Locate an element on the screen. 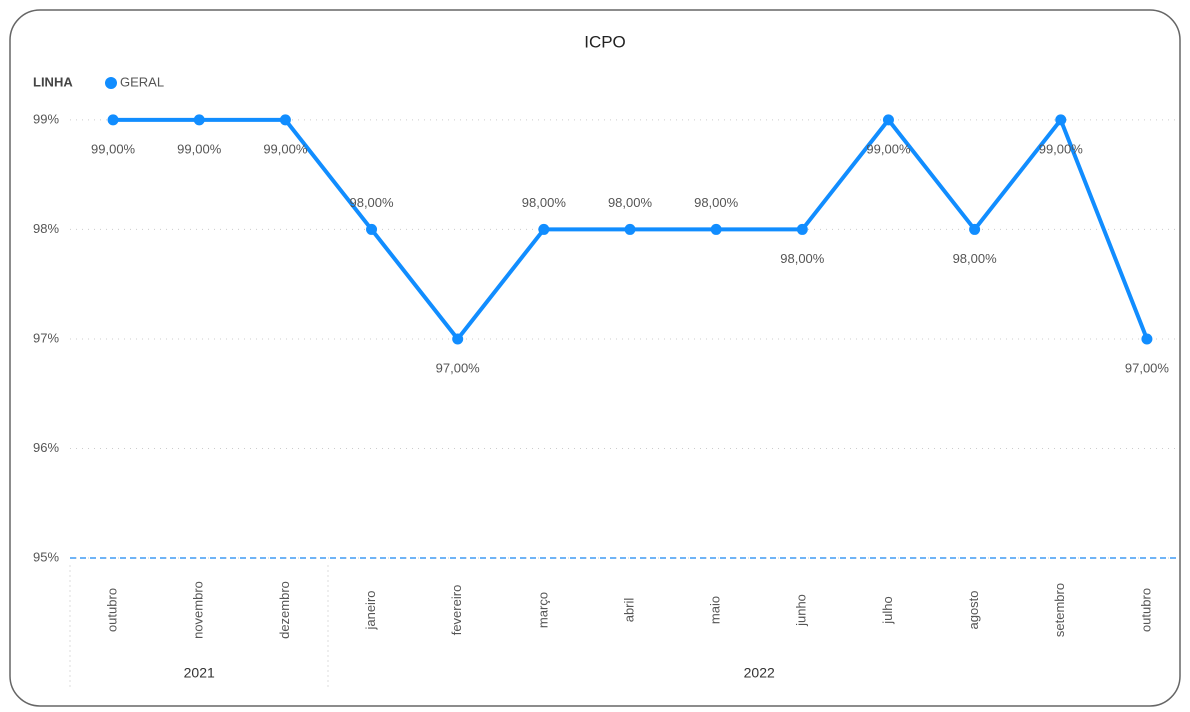 The width and height of the screenshot is (1190, 712). x-tick-label: abril is located at coordinates (628, 610).